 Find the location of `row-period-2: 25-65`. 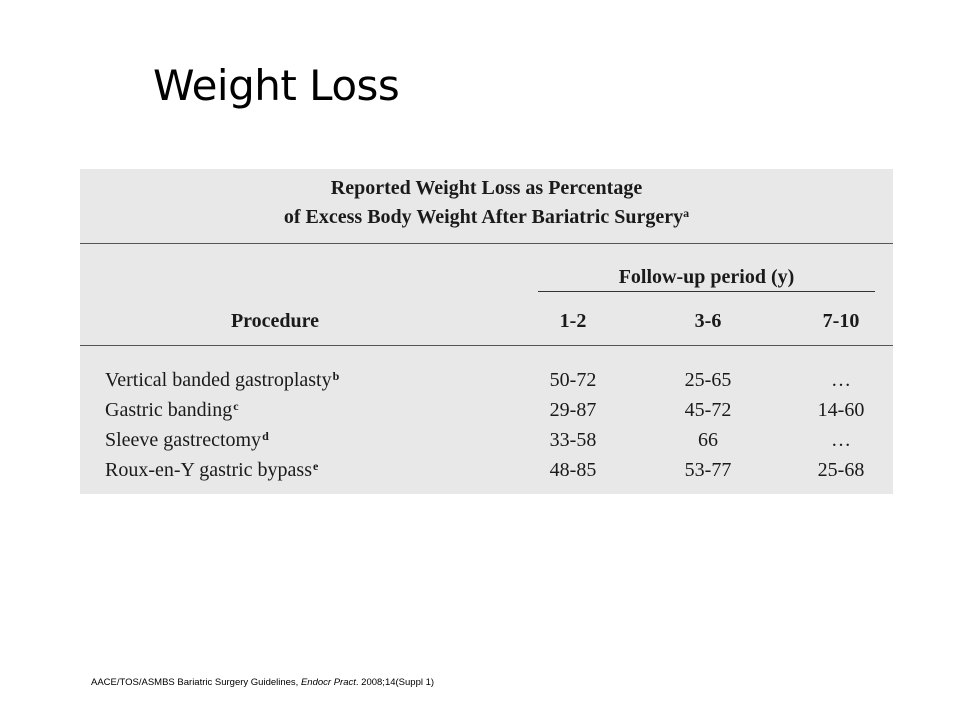

row-period-2: 25-65 is located at coordinates (708, 380).